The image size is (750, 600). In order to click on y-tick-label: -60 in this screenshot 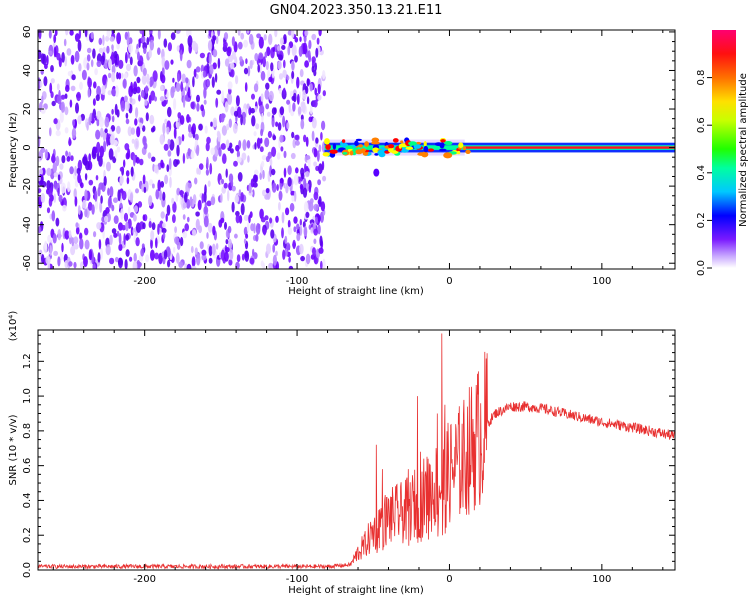, I will do `click(27, 263)`.